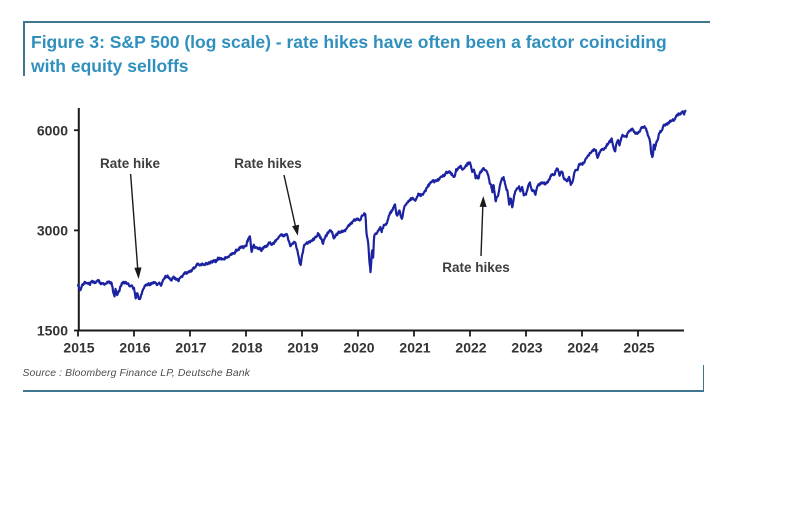 The image size is (800, 510). I want to click on svg-text: 2023, so click(526, 348).